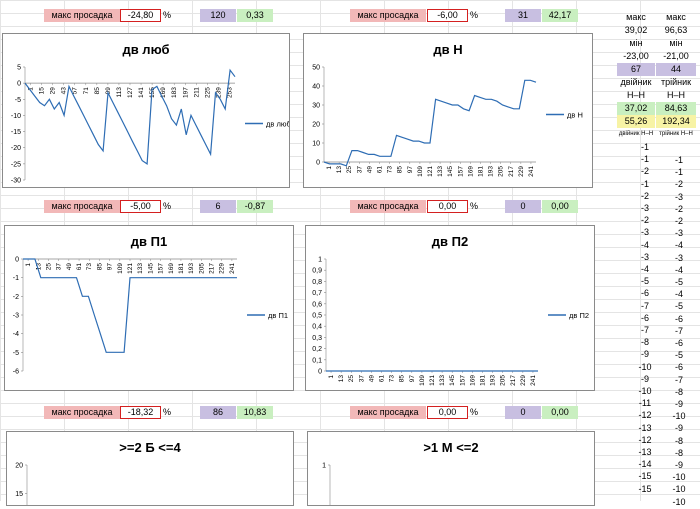 This screenshot has height=509, width=700. Describe the element at coordinates (451, 468) in the screenshot. I see `chart-gt1-m-le2: >1 М <=2 10,8` at that location.